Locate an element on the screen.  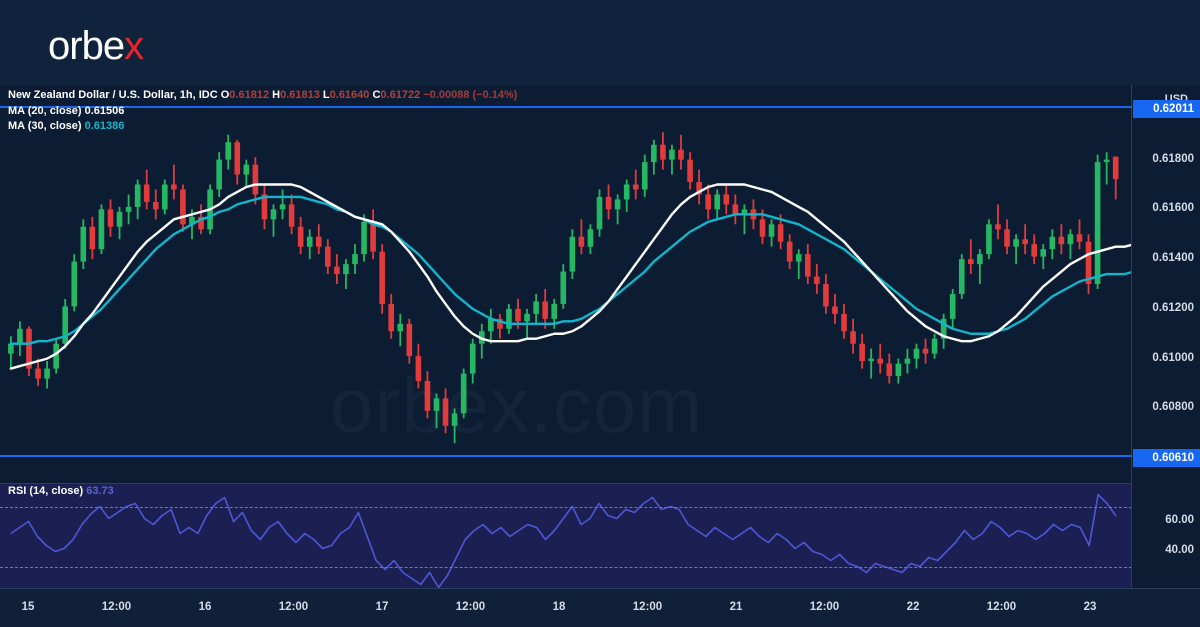
ma20-label: MA (20, close) is located at coordinates (45, 111).